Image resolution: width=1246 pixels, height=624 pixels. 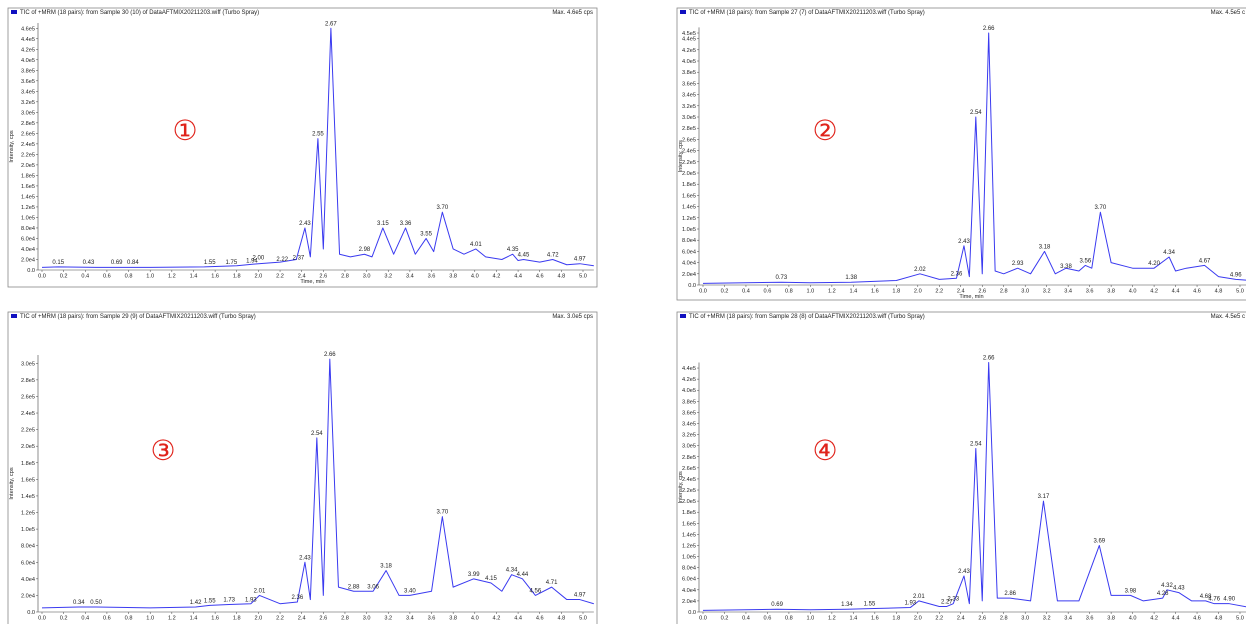 I want to click on x-tick-label: 3.8, so click(x=453, y=619).